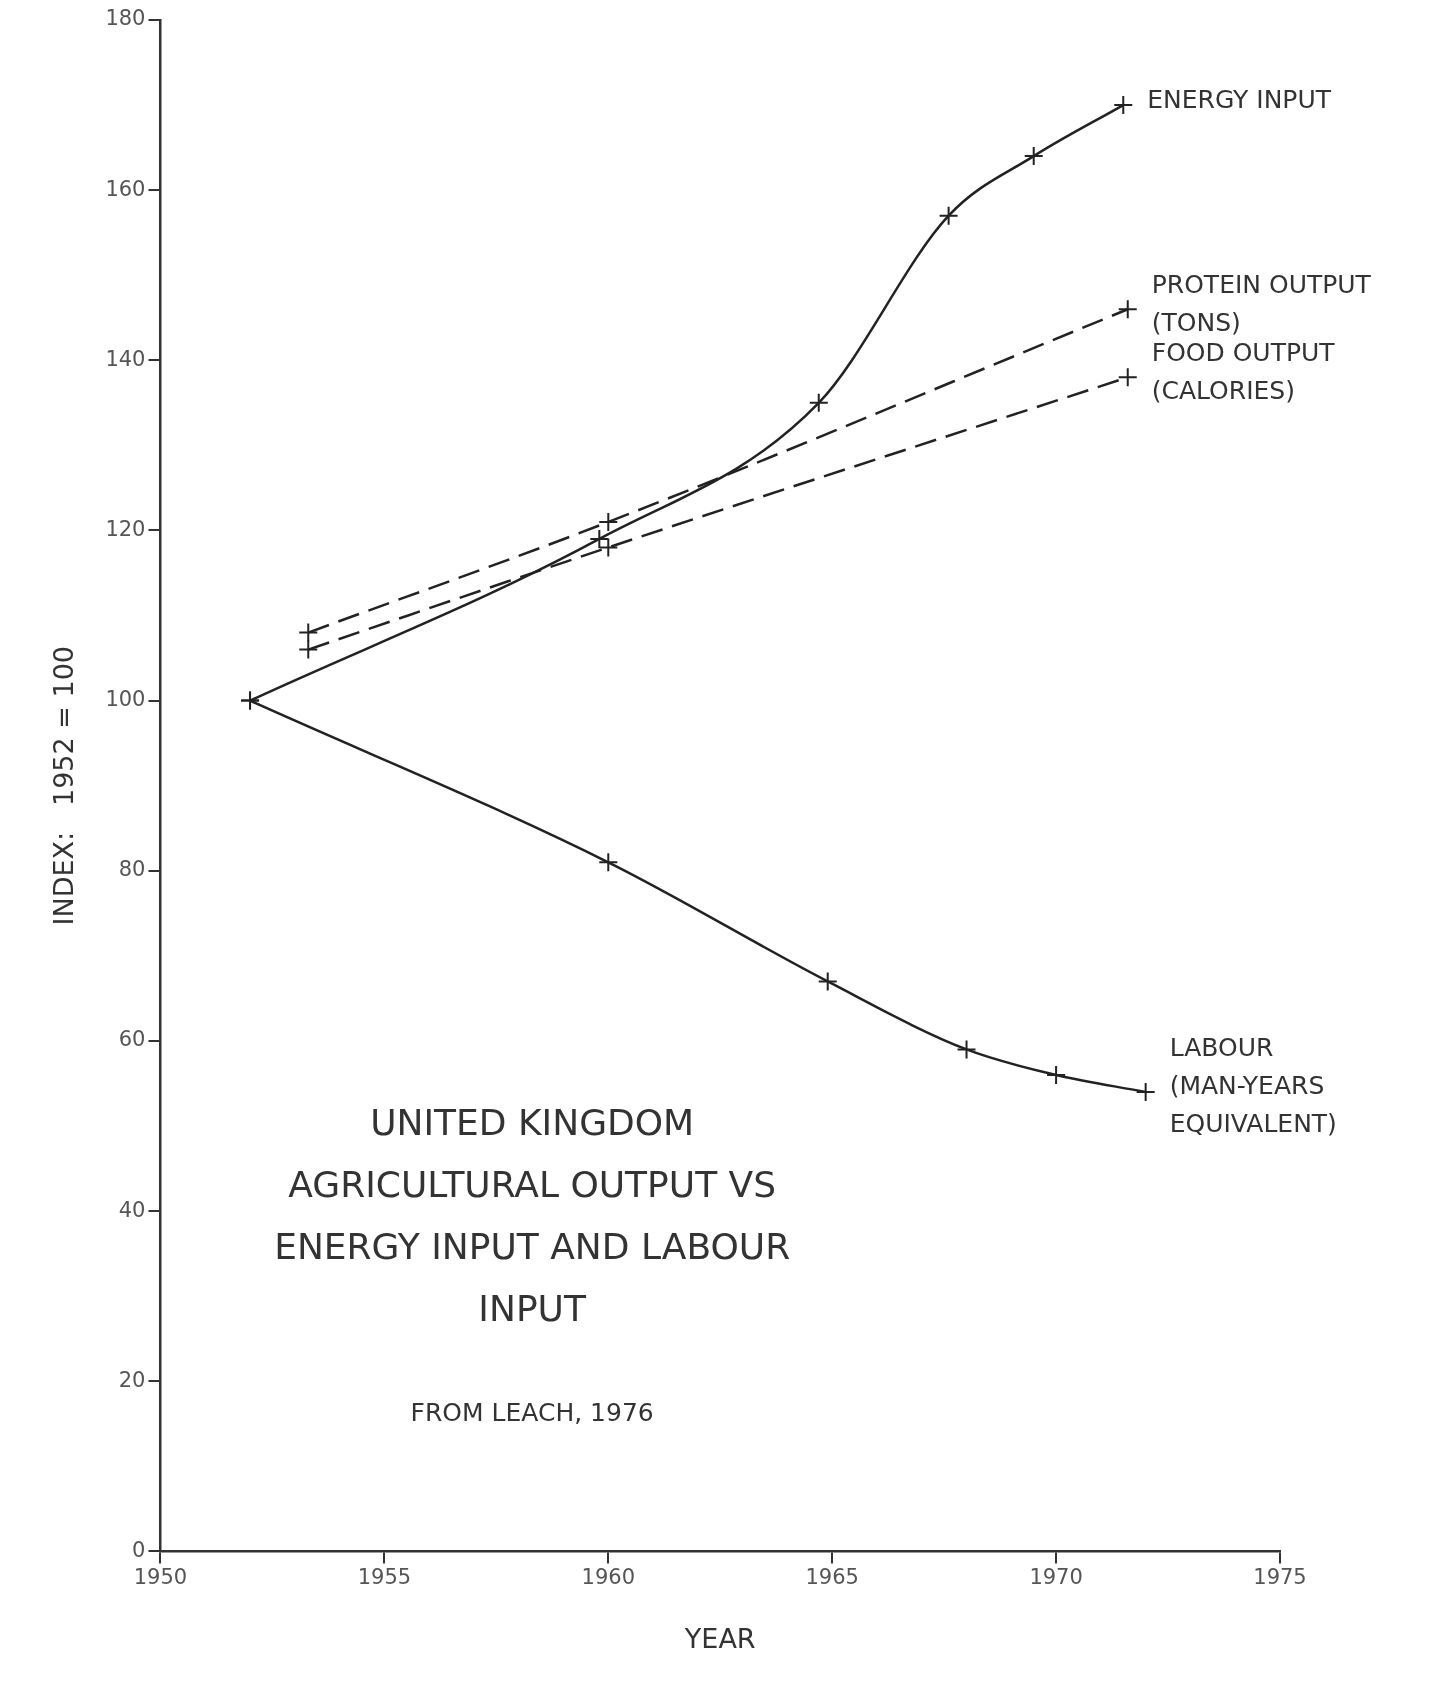  What do you see at coordinates (384, 1577) in the screenshot?
I see `x-tick-label: 1955` at bounding box center [384, 1577].